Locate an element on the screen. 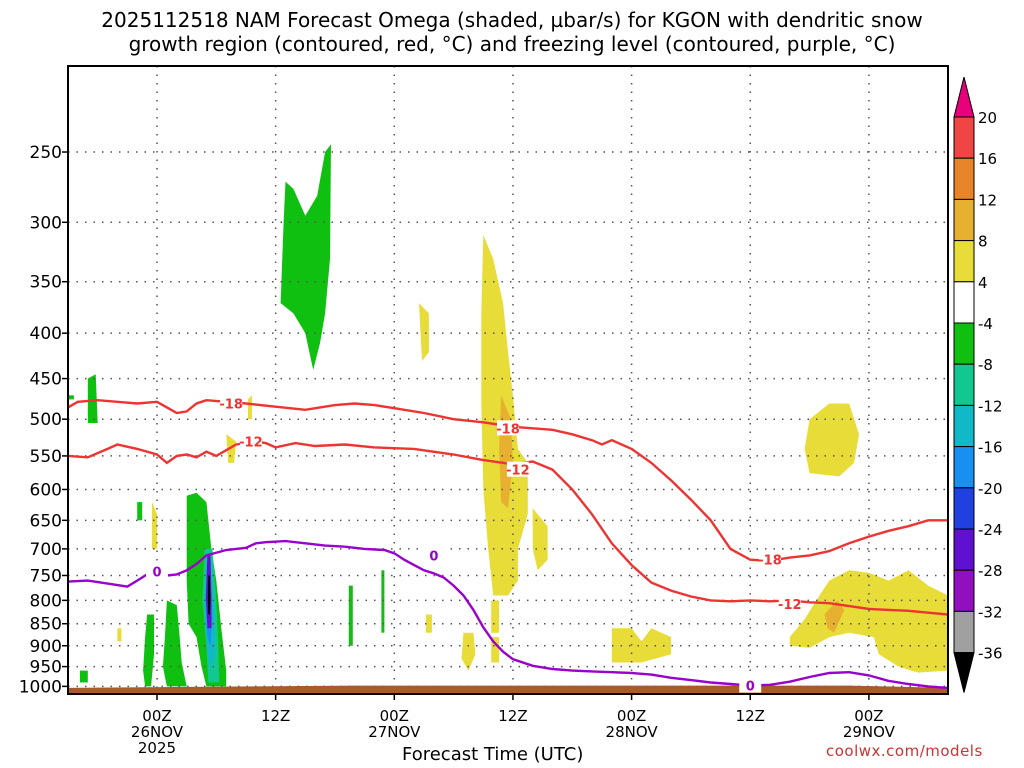 The image size is (1024, 768). colorbar-label: -4 is located at coordinates (985, 324).